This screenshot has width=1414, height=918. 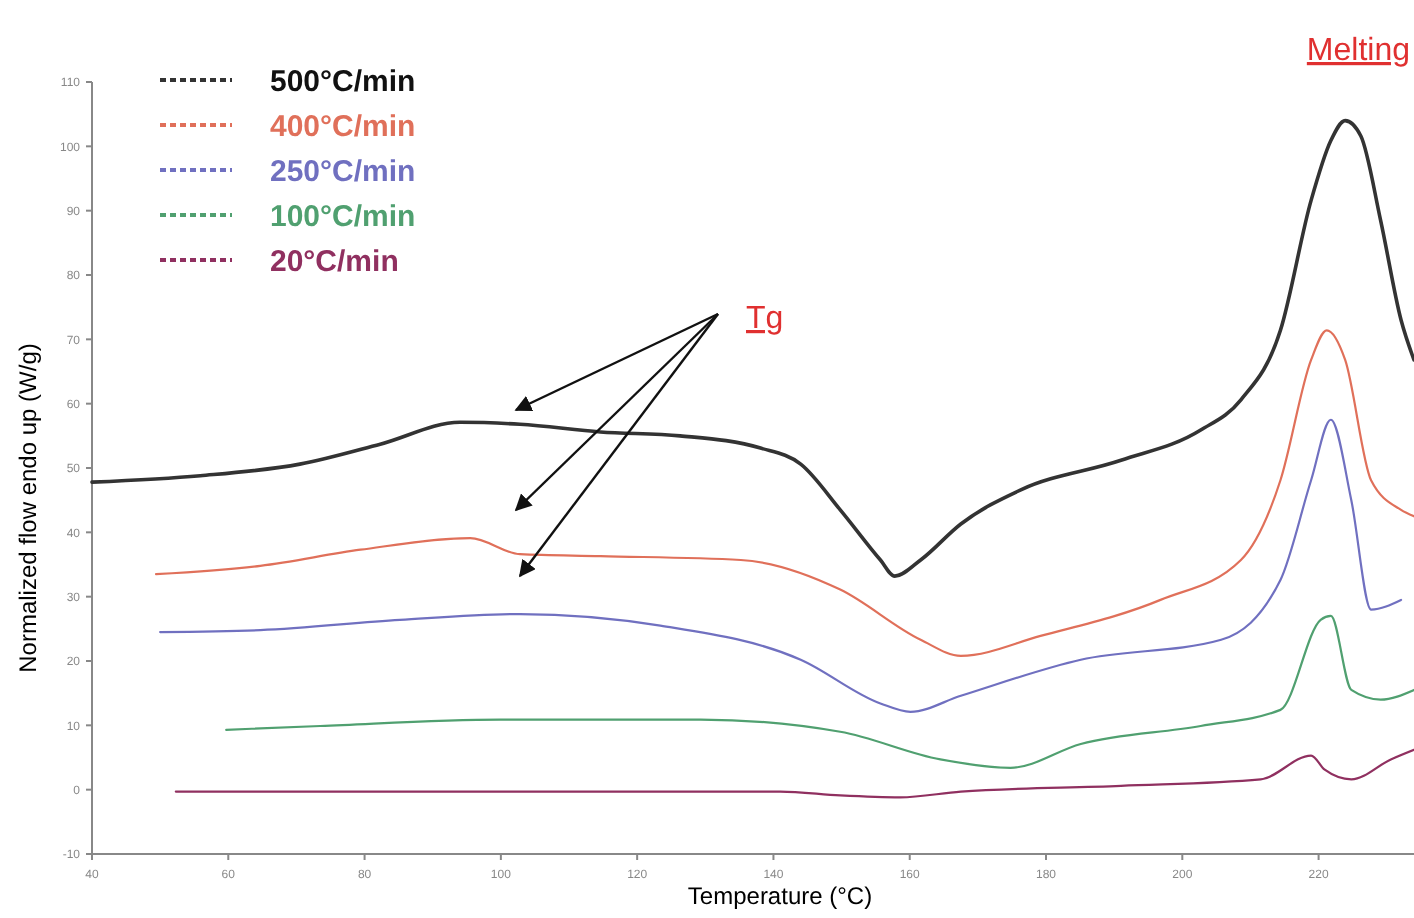 What do you see at coordinates (343, 126) in the screenshot?
I see `legend-label: 400°C/min` at bounding box center [343, 126].